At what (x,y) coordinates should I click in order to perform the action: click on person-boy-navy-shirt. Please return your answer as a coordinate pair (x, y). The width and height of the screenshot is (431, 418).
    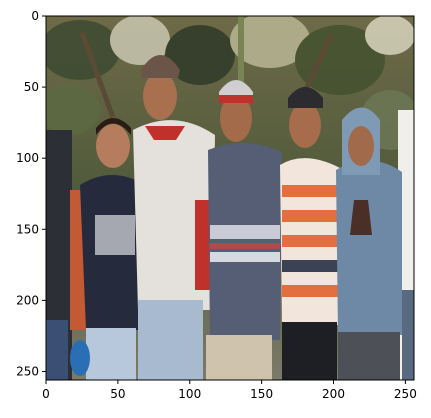
    Looking at the image, I should click on (107, 249).